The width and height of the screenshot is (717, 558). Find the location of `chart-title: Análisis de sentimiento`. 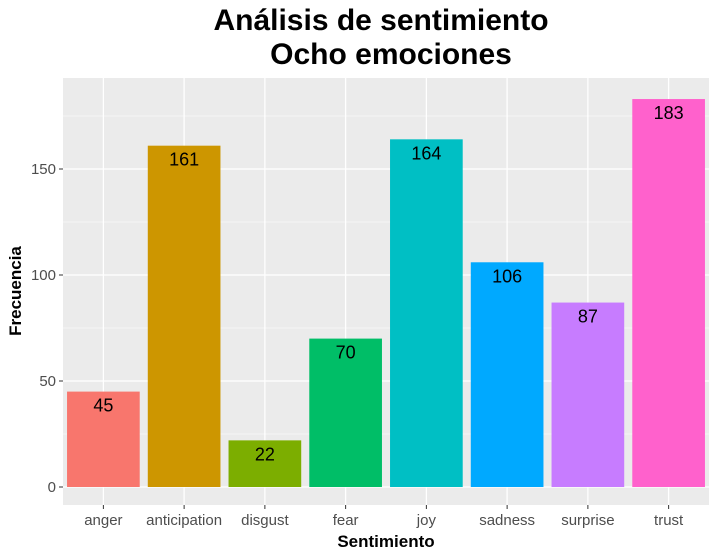

chart-title: Análisis de sentimiento is located at coordinates (380, 20).